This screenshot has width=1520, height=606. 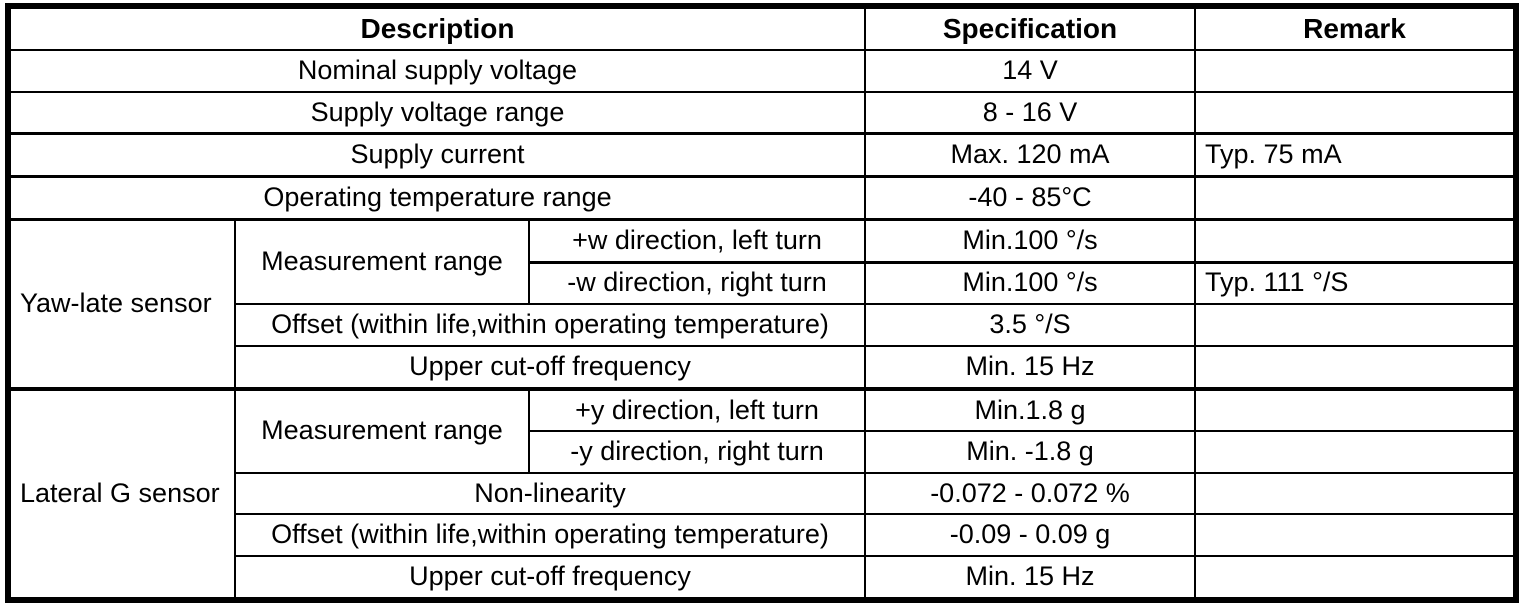 I want to click on cell-remark-lateral-neg-direction, so click(x=1356, y=452).